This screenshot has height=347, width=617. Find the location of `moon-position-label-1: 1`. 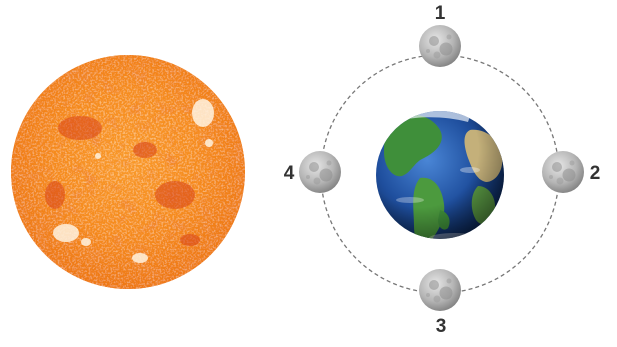

moon-position-label-1: 1 is located at coordinates (440, 13).